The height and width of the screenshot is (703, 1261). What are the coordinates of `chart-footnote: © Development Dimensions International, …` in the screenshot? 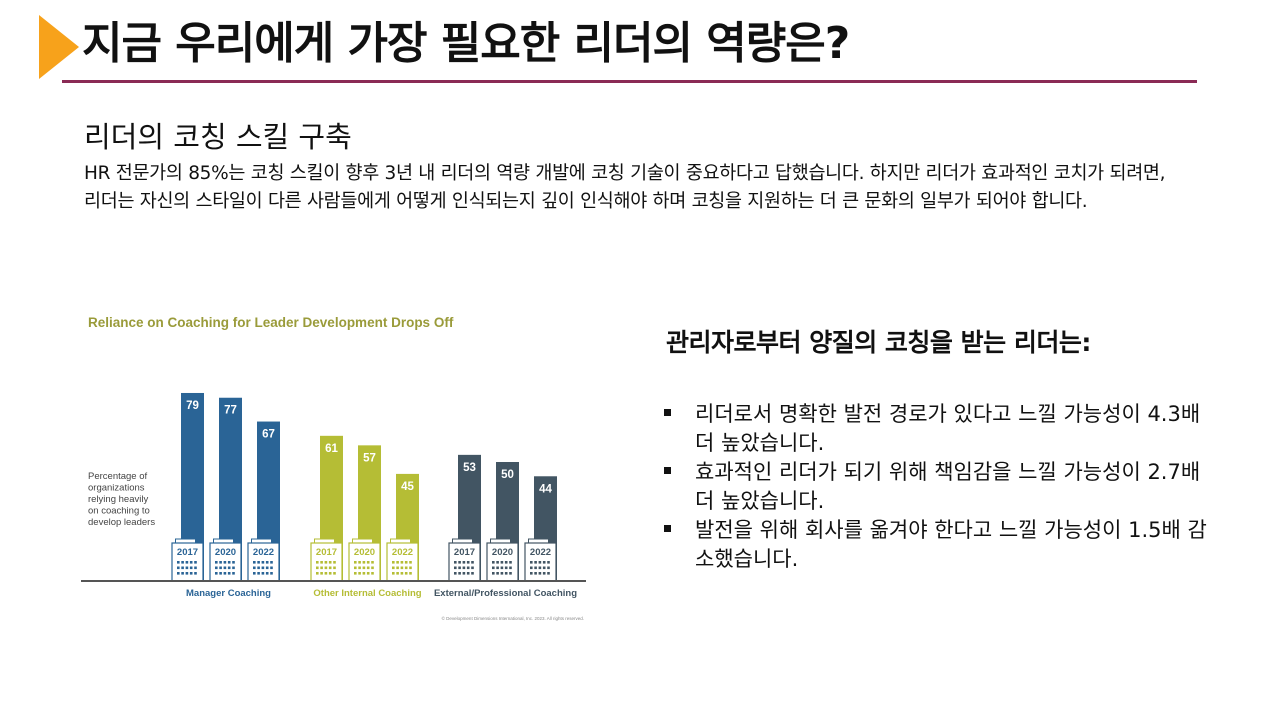 It's located at (513, 618).